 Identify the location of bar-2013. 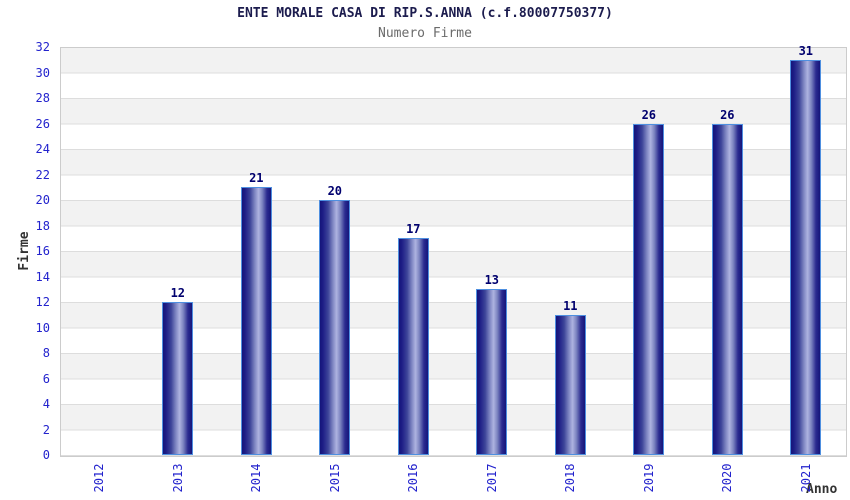
(178, 378).